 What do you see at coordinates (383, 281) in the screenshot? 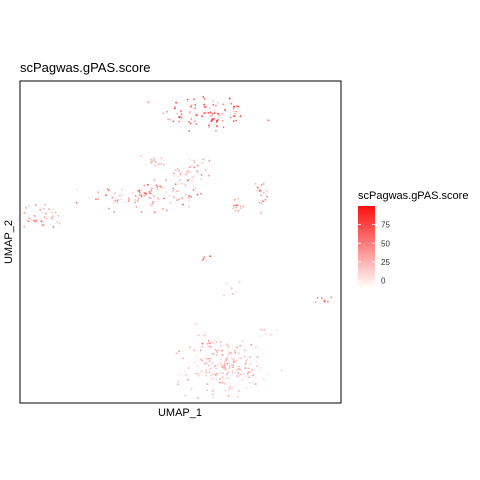
I see `legend-tick-label: 0` at bounding box center [383, 281].